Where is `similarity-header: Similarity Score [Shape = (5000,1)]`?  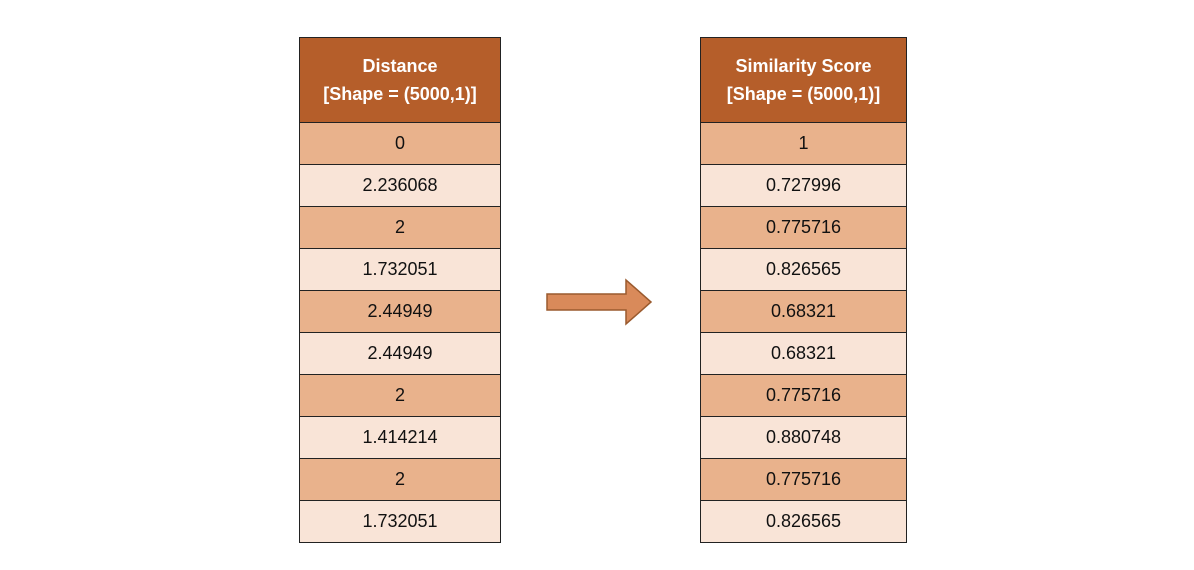 similarity-header: Similarity Score [Shape = (5000,1)] is located at coordinates (803, 80).